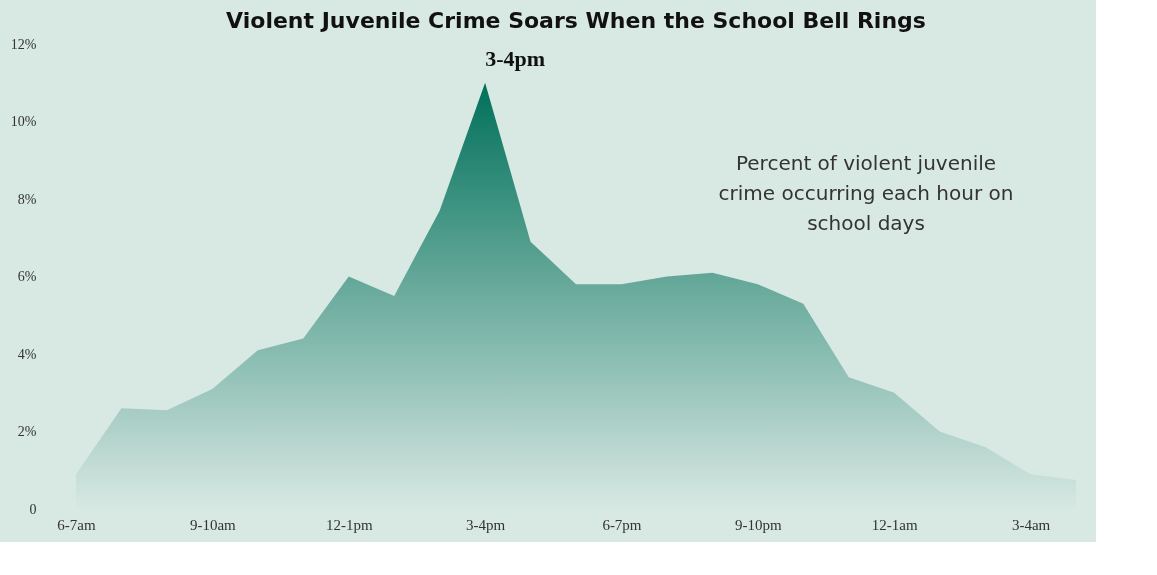  I want to click on x-tick-label: 12-1am, so click(894, 524).